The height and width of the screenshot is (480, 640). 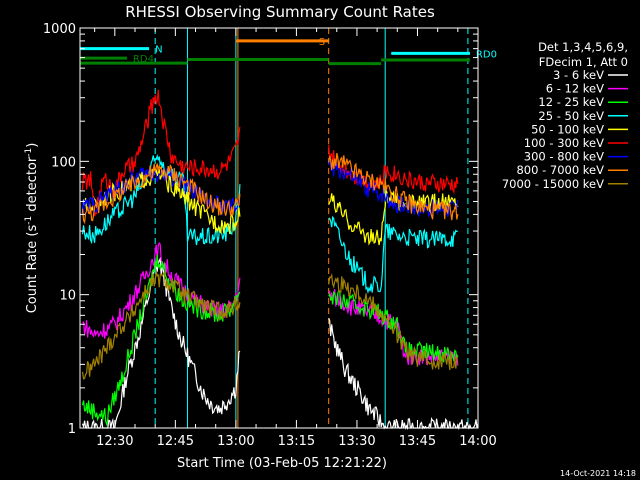 I want to click on y-tick-label-2: 100, so click(x=63, y=162).